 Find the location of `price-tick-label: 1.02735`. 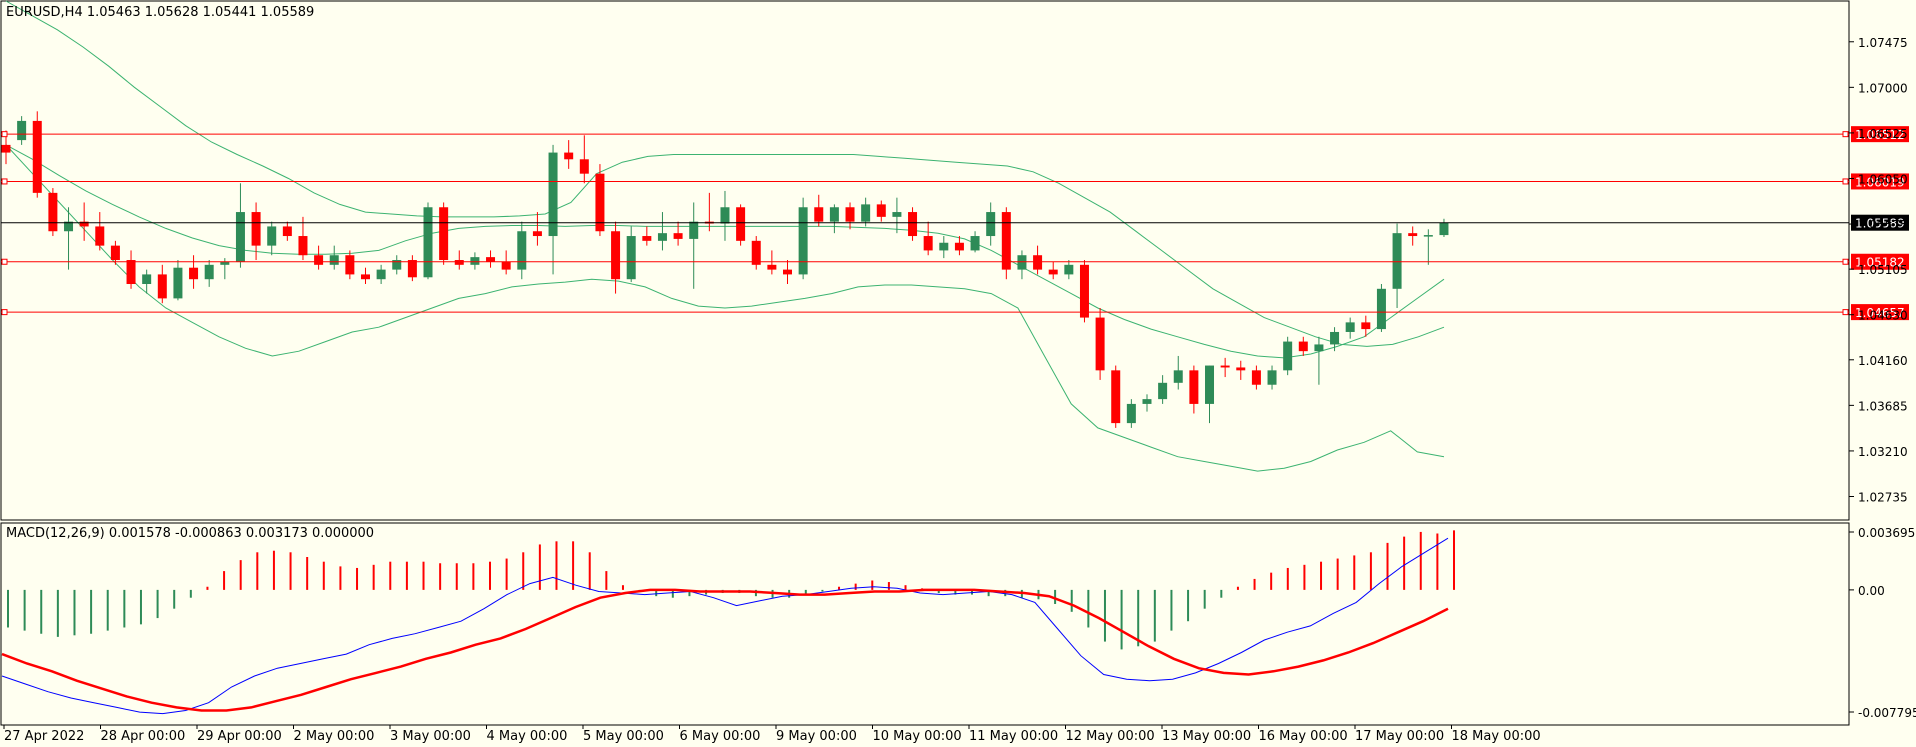

price-tick-label: 1.02735 is located at coordinates (1883, 497).